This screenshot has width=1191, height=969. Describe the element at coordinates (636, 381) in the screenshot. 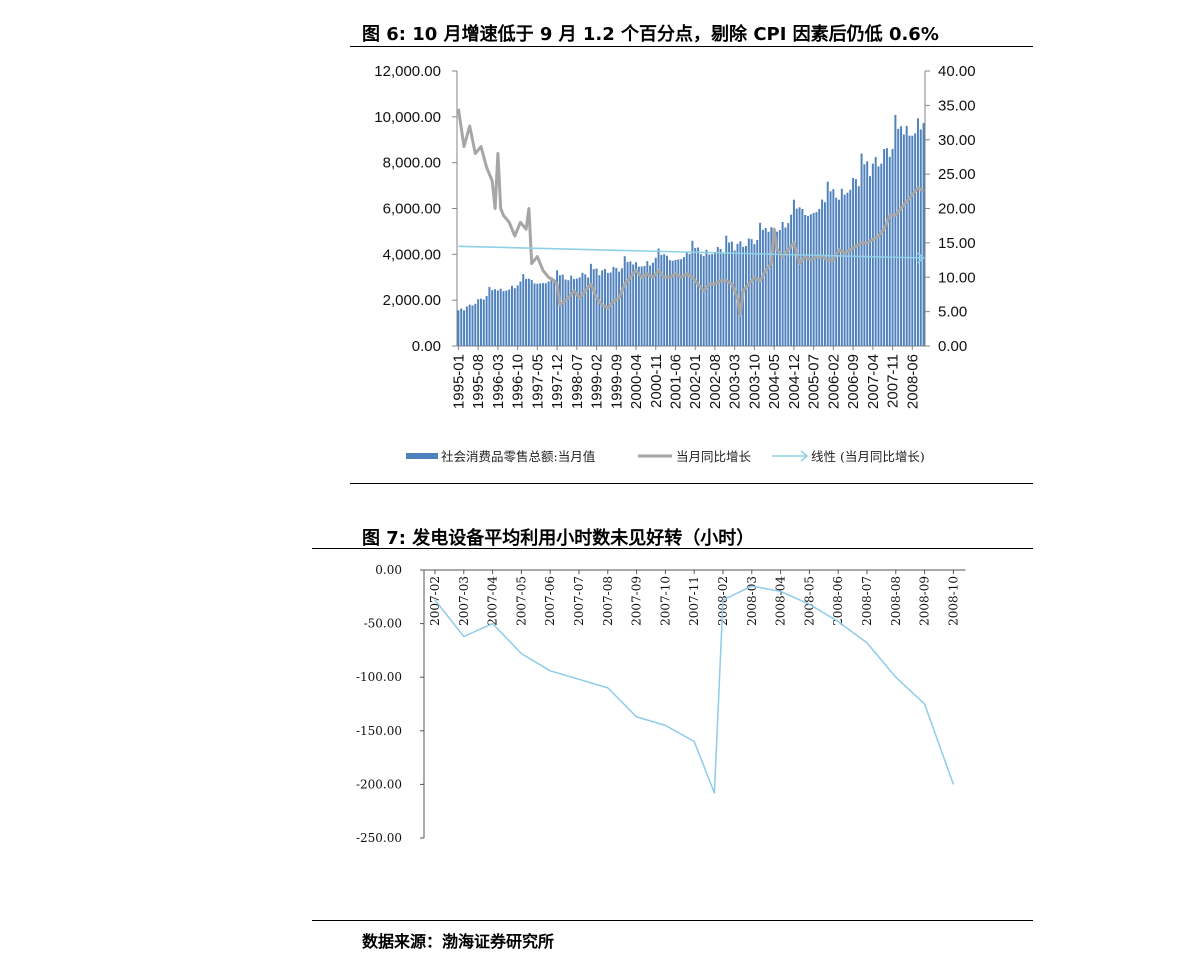

I see `x-tick-label: 2000-04` at that location.